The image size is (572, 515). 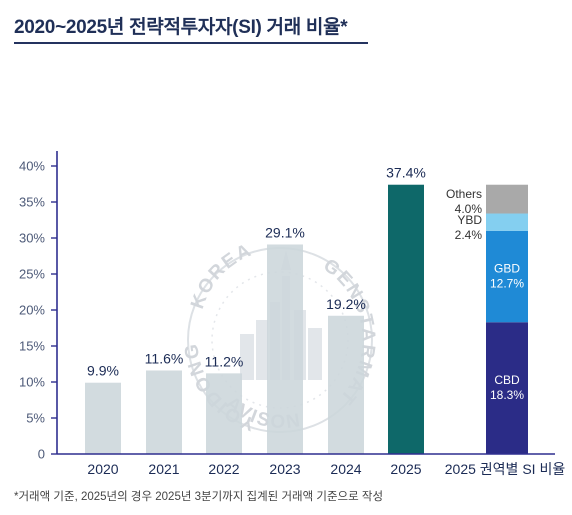 What do you see at coordinates (191, 43) in the screenshot?
I see `title-underline` at bounding box center [191, 43].